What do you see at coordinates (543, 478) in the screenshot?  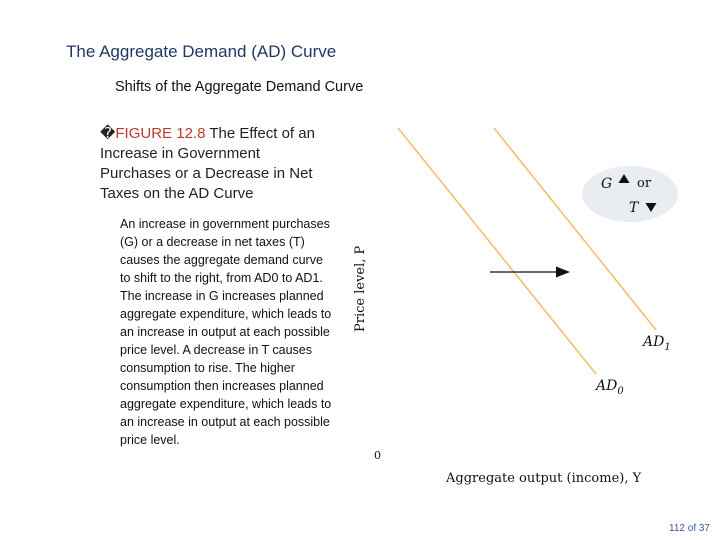 I see `x-axis-label: Aggregate output (income), Y` at bounding box center [543, 478].